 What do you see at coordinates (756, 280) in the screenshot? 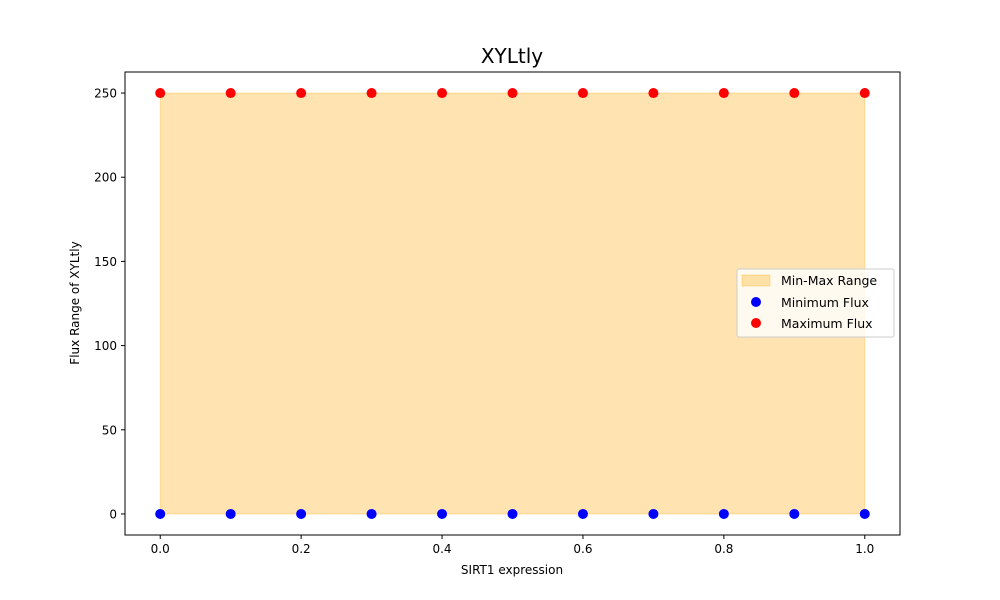
I see `legend-swatch-min-max-range` at bounding box center [756, 280].